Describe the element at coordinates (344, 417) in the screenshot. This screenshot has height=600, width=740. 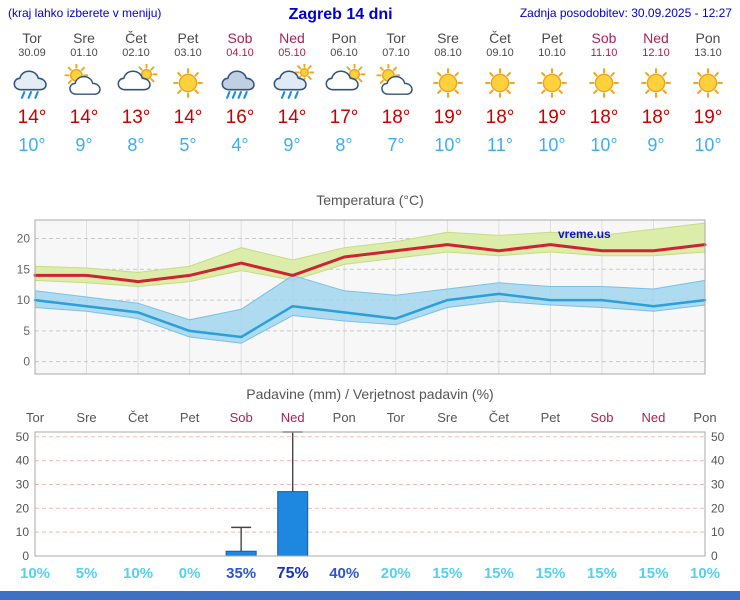
I see `precip-day-label: Pon` at that location.